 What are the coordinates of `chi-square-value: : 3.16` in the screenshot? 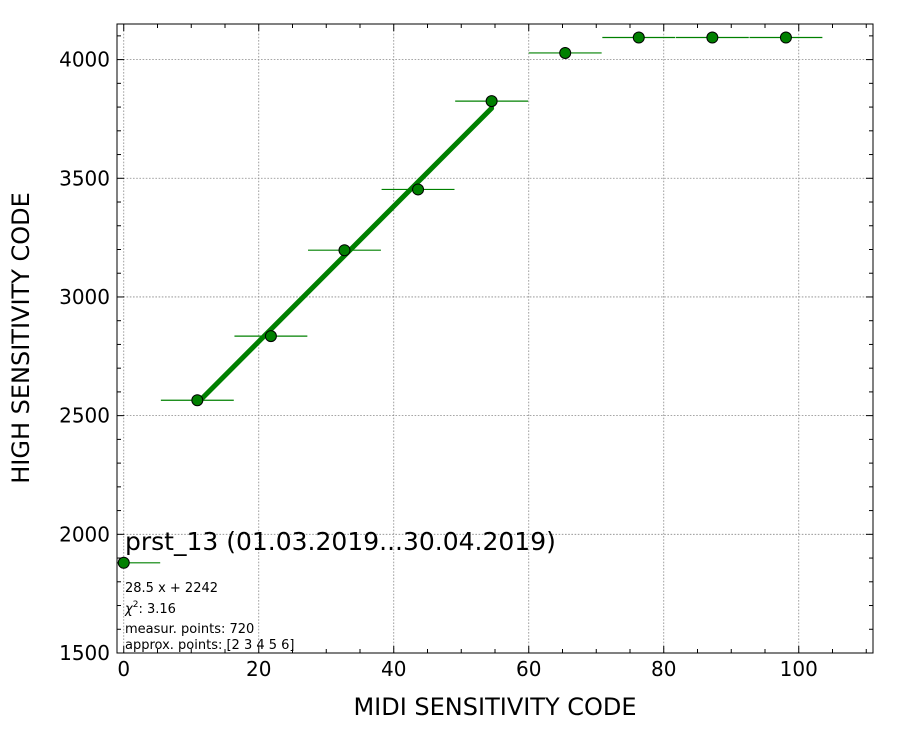 It's located at (156, 609).